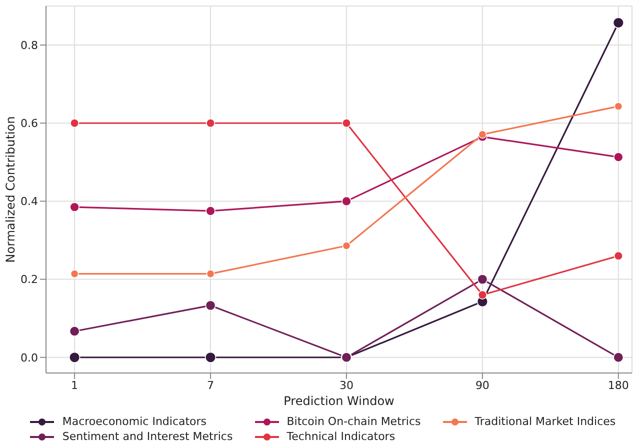 This screenshot has height=447, width=641. Describe the element at coordinates (134, 421) in the screenshot. I see `legend-label: Macroeconomic Indicators` at that location.